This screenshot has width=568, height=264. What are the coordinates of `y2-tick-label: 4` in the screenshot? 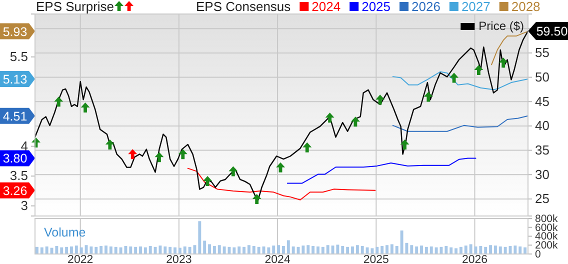 It's located at (24, 146).